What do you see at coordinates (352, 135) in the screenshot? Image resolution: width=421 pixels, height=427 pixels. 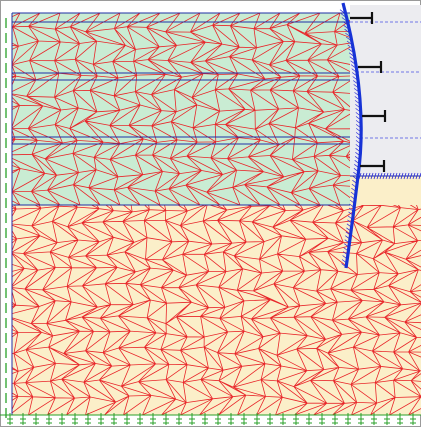 I see `retaining-wall` at bounding box center [352, 135].